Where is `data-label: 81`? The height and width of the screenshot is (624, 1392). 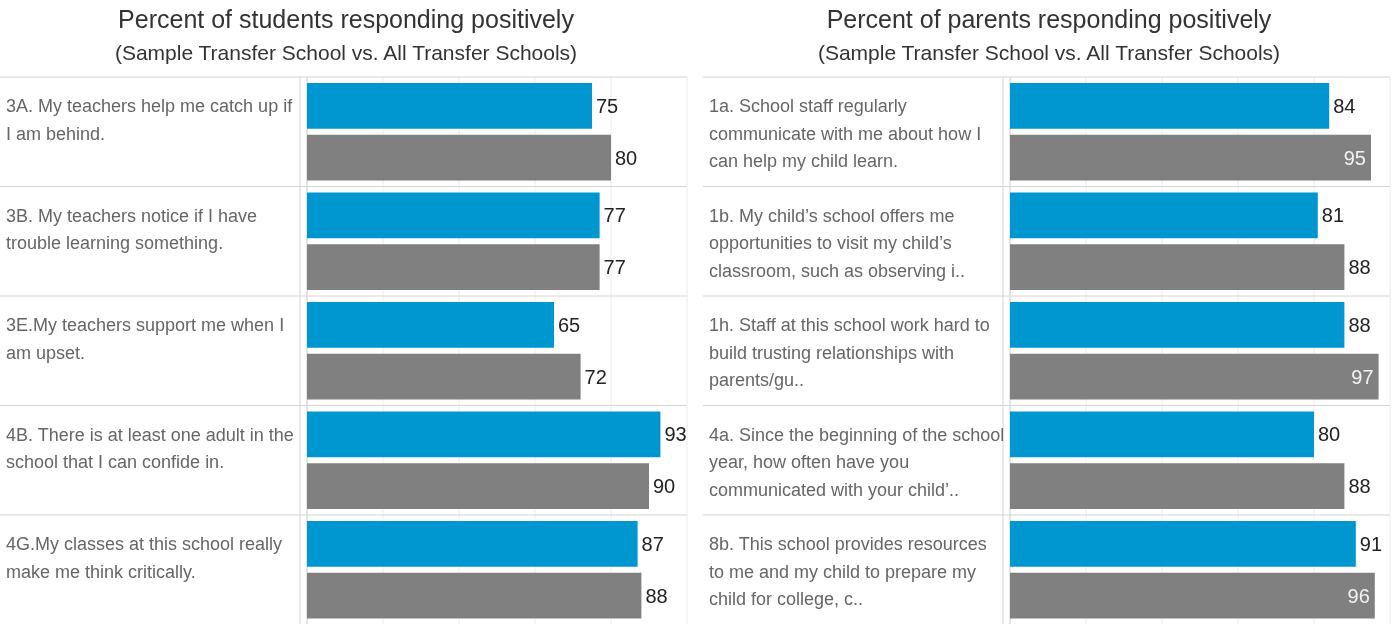
data-label: 81 is located at coordinates (1333, 215).